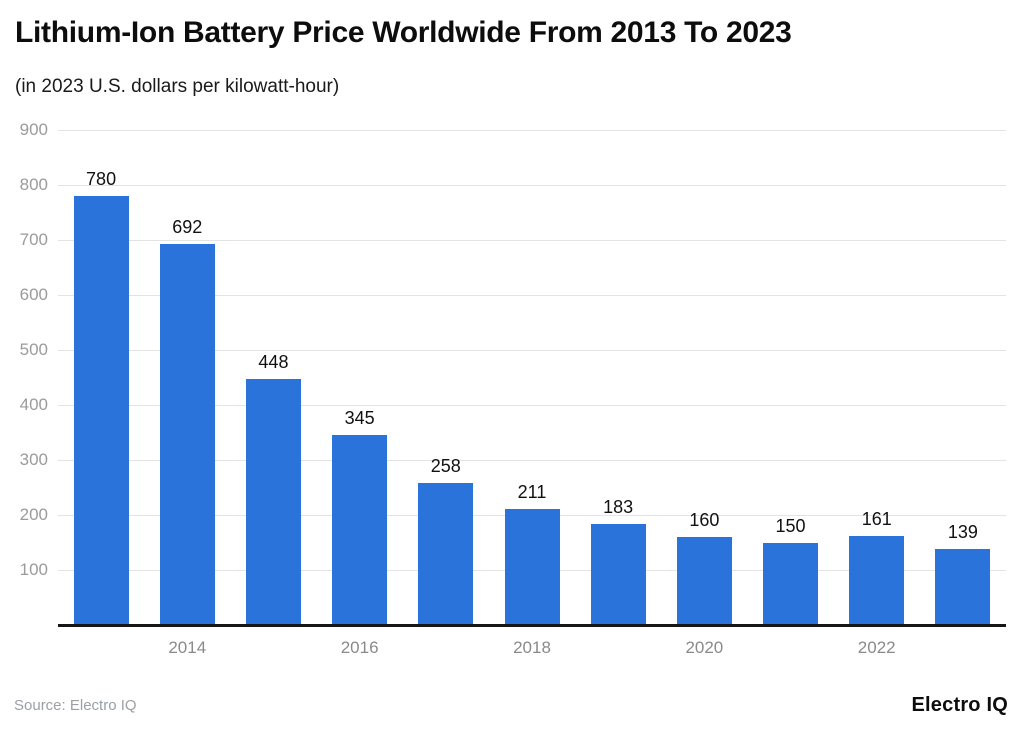 The image size is (1022, 735). What do you see at coordinates (963, 586) in the screenshot?
I see `bar-2023` at bounding box center [963, 586].